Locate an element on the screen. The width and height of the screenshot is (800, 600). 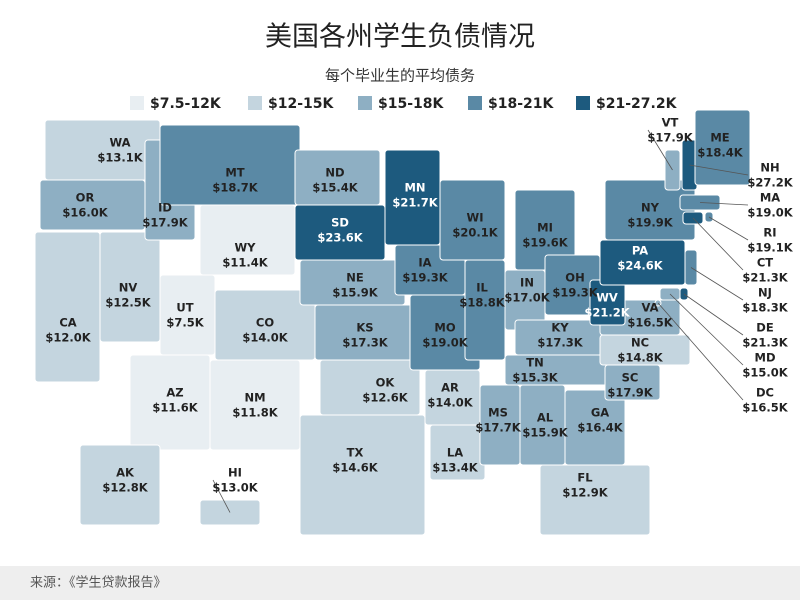
state-abbr: DC is located at coordinates (765, 393).